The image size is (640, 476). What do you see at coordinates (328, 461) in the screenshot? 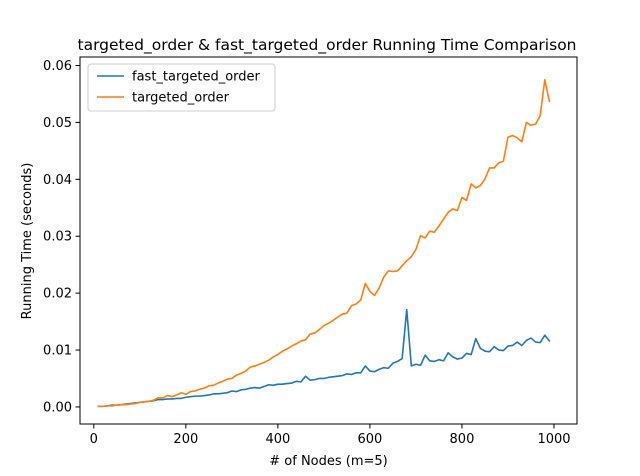
I see `x-axis-label: # of Nodes (m=5)` at bounding box center [328, 461].